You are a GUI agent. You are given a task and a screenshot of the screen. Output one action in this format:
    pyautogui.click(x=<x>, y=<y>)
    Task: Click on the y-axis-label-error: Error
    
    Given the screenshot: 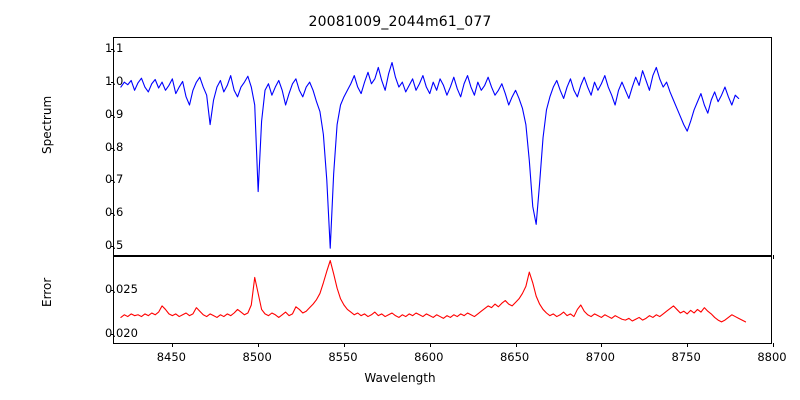 What is the action you would take?
    pyautogui.click(x=47, y=292)
    